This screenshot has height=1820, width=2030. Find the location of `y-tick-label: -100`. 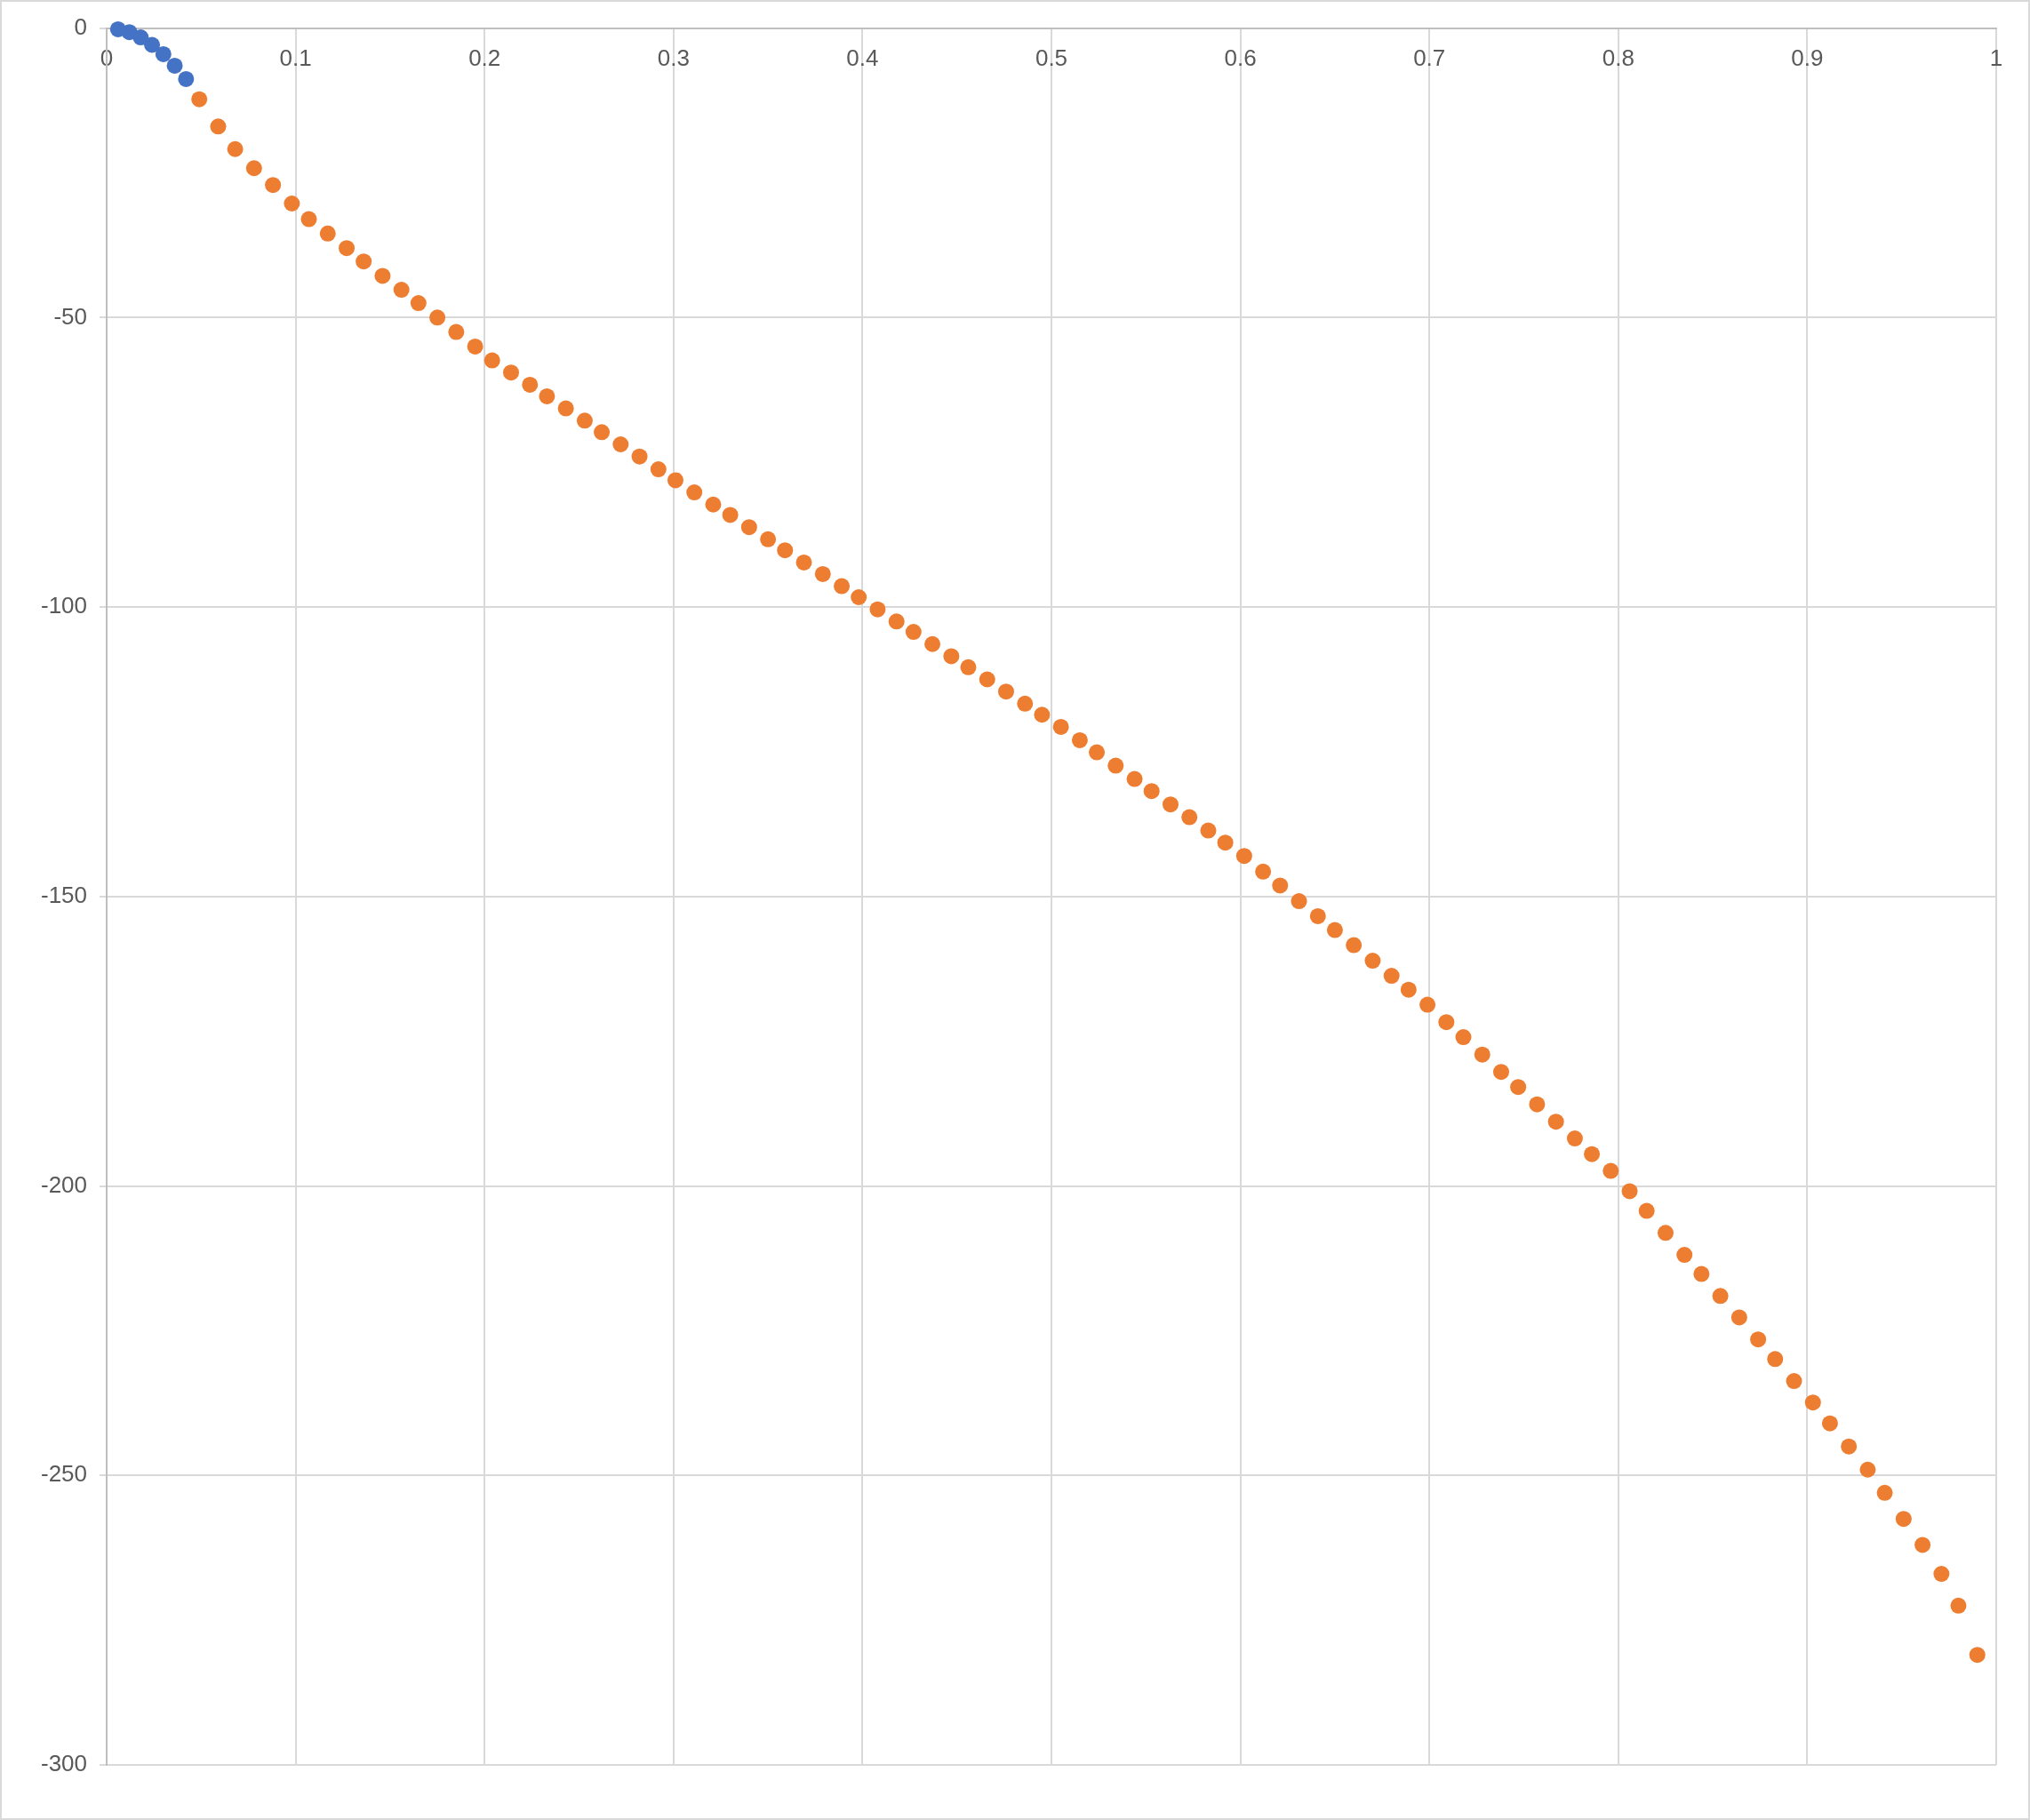

y-tick-label: -100 is located at coordinates (64, 605).